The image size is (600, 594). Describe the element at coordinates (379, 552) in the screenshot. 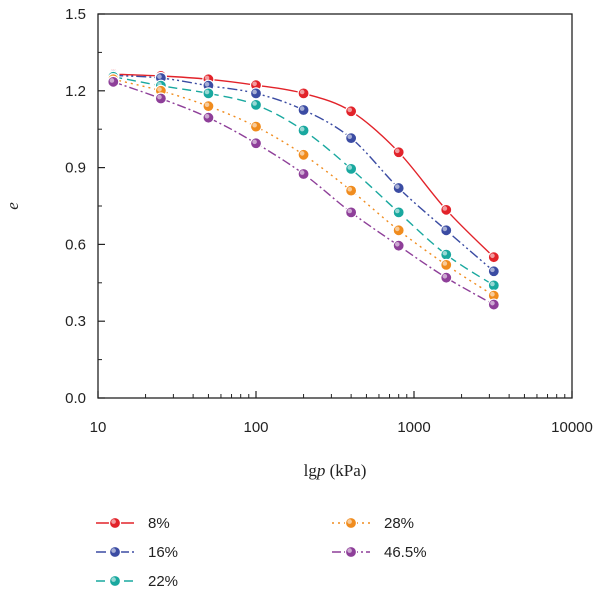

I see `legend-item: 46.5%` at that location.